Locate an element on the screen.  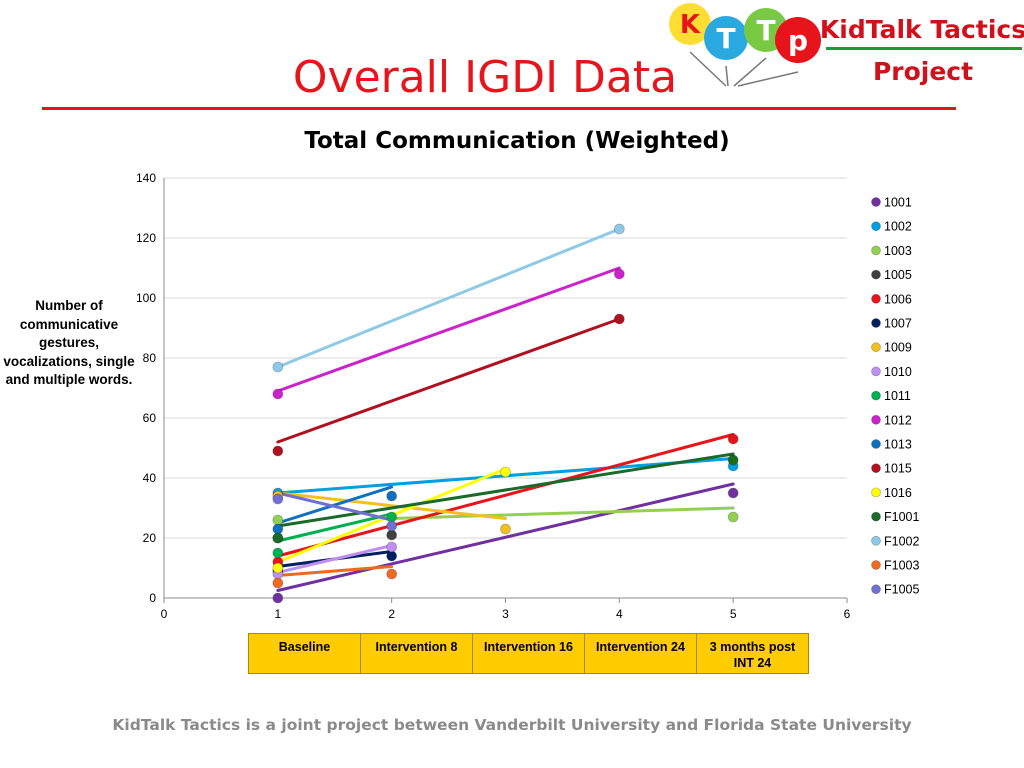
y-tick-label: 140 is located at coordinates (146, 178).